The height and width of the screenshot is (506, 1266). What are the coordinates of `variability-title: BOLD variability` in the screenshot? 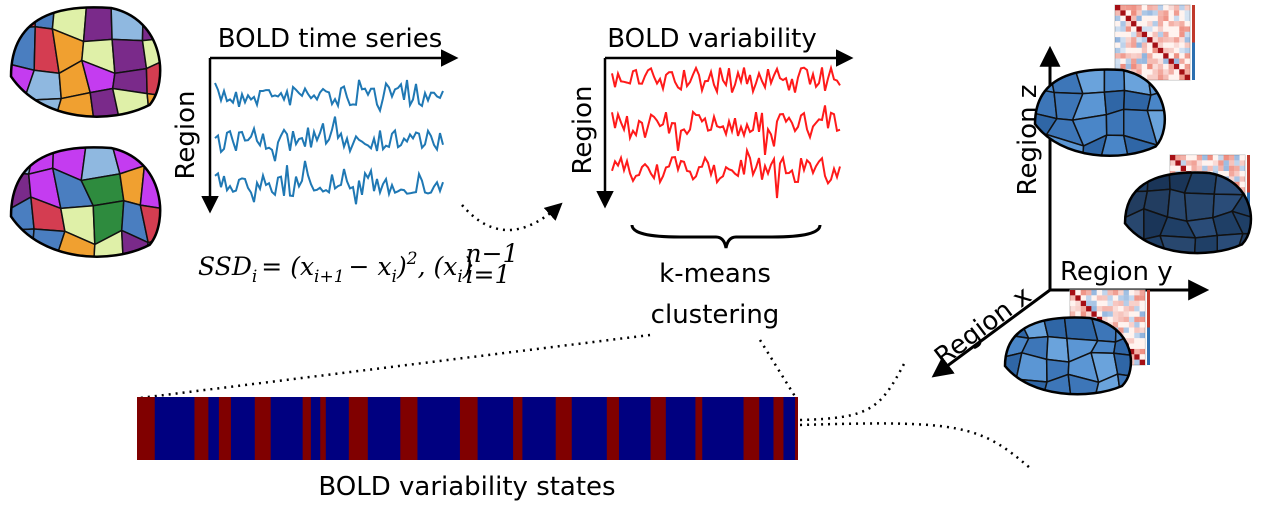 It's located at (712, 39).